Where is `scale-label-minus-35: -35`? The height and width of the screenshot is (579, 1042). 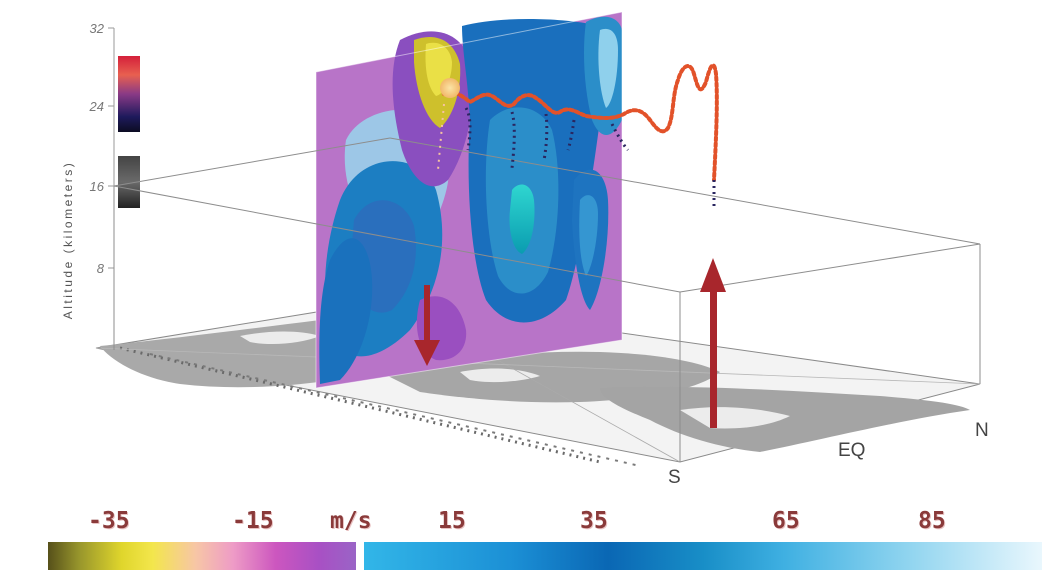 scale-label-minus-35: -35 is located at coordinates (109, 521).